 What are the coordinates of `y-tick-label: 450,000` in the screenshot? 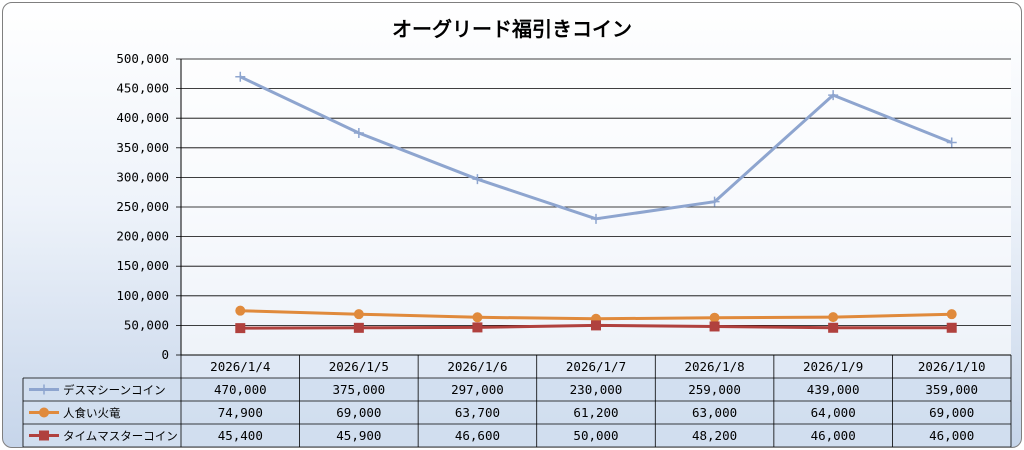 It's located at (142, 88).